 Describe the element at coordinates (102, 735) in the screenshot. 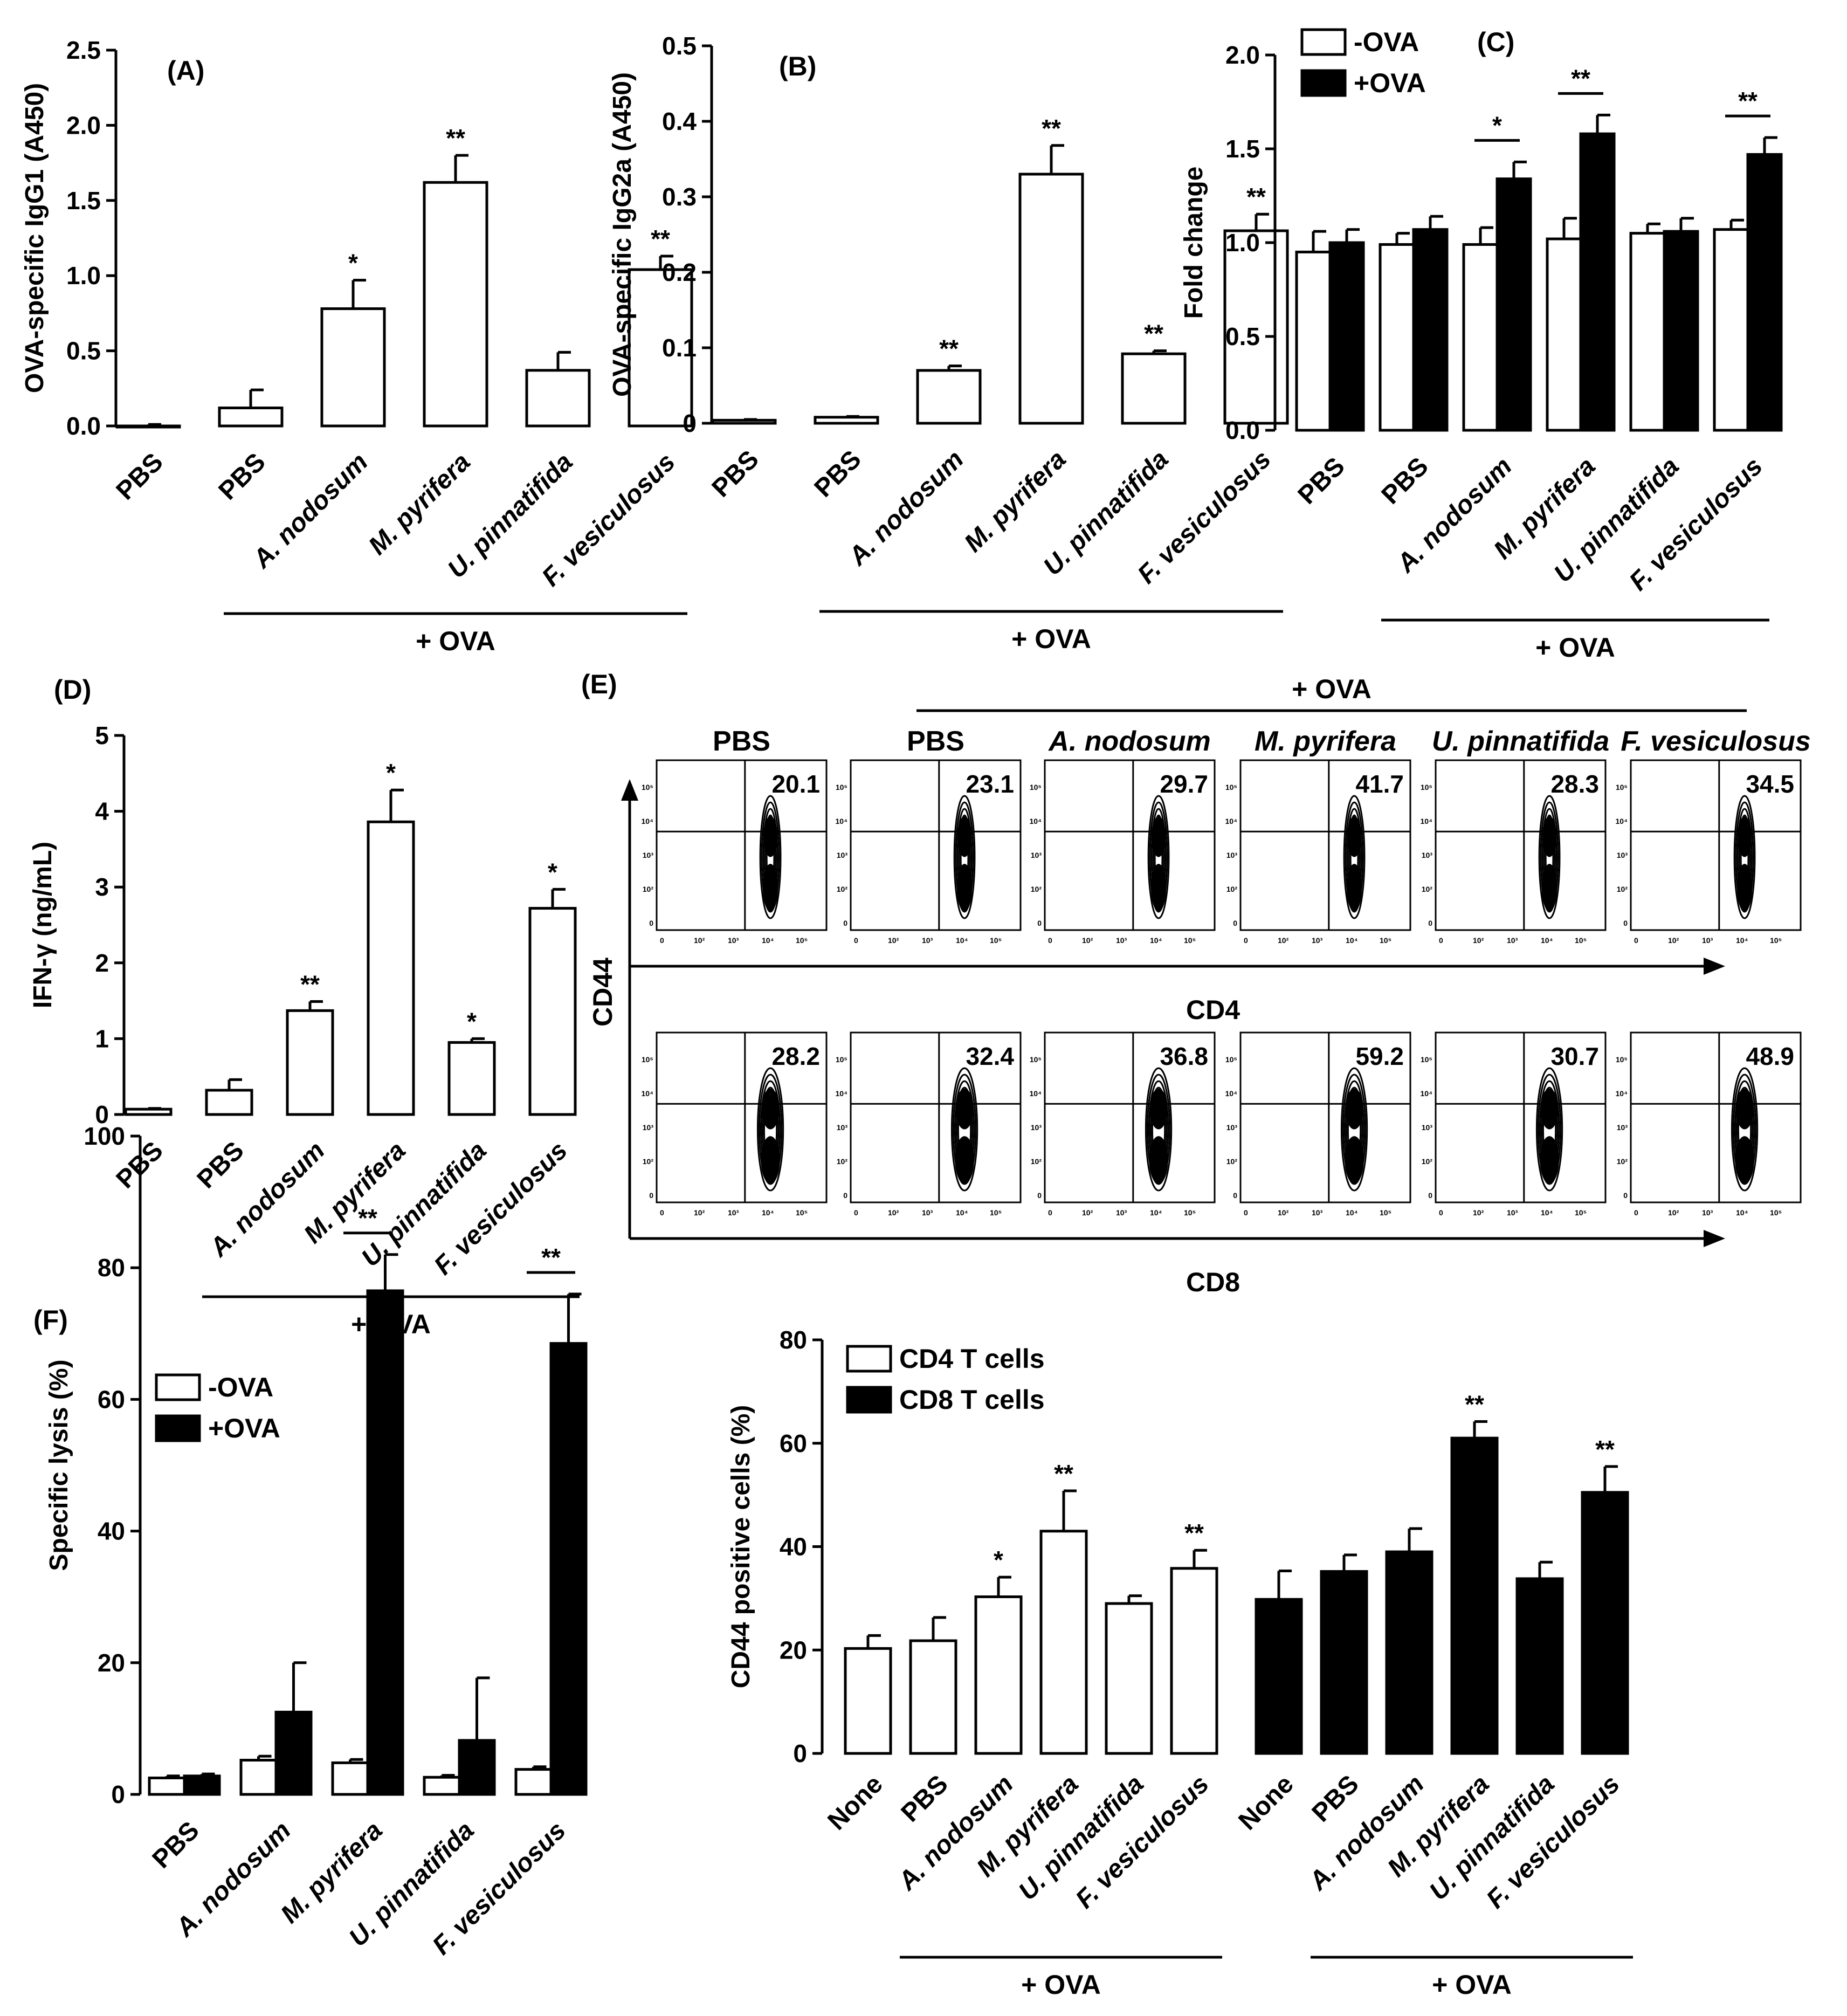

I see `y-tick-label: 5` at that location.